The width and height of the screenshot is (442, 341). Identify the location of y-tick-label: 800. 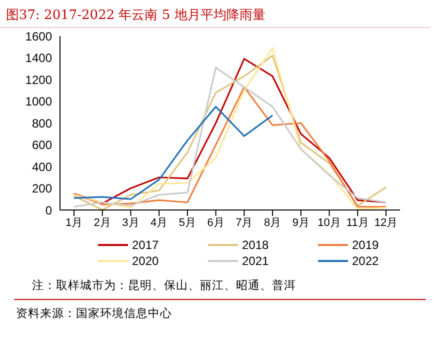
(42, 123).